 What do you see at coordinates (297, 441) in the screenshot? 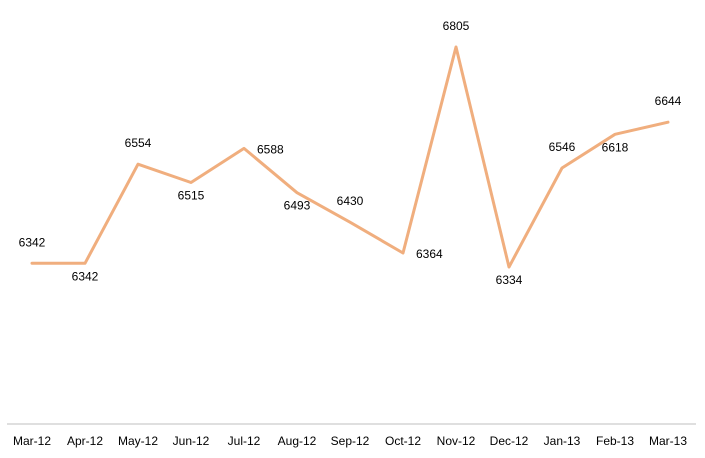
I see `x-tick-label: Aug-12` at bounding box center [297, 441].